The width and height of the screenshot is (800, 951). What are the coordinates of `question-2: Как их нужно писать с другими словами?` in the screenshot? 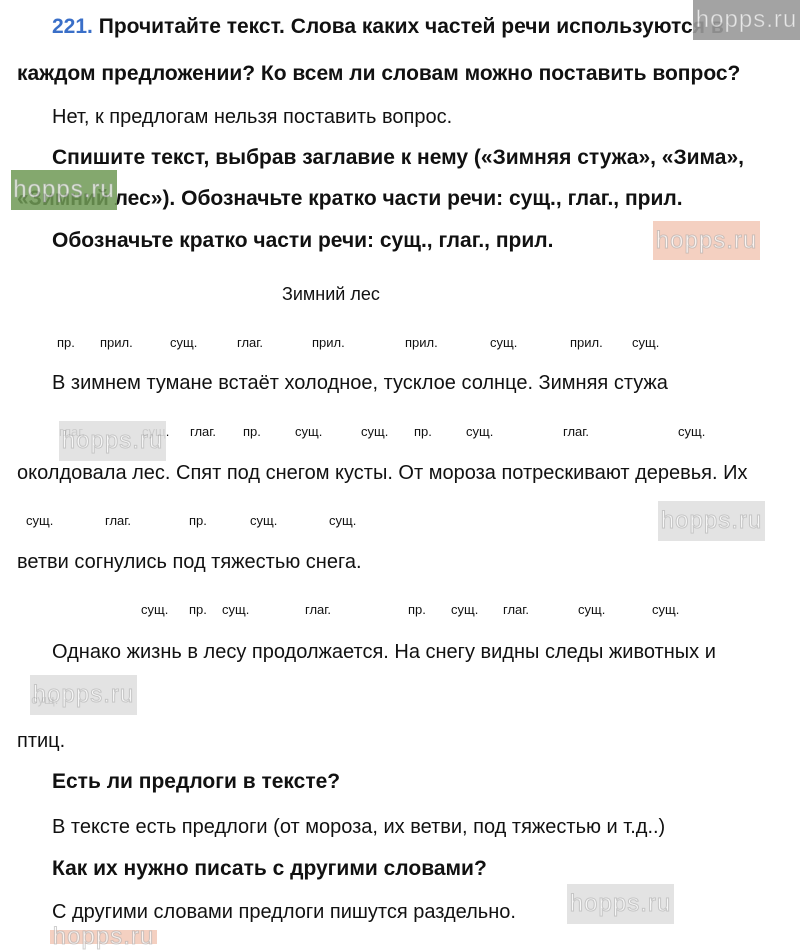 It's located at (269, 868).